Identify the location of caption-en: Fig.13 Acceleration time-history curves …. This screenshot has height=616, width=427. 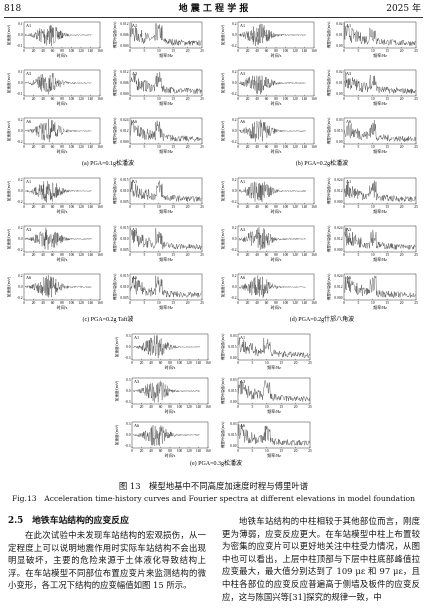
(213, 498).